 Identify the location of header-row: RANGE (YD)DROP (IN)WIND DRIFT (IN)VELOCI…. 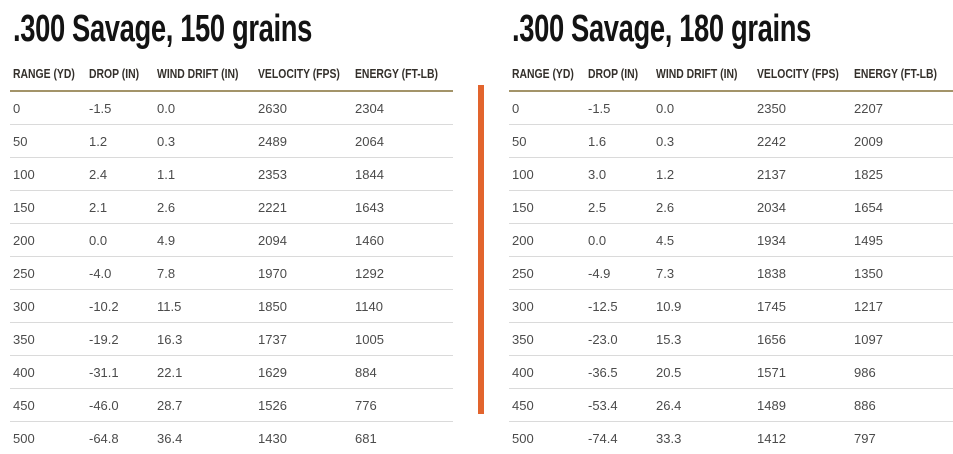
(231, 76).